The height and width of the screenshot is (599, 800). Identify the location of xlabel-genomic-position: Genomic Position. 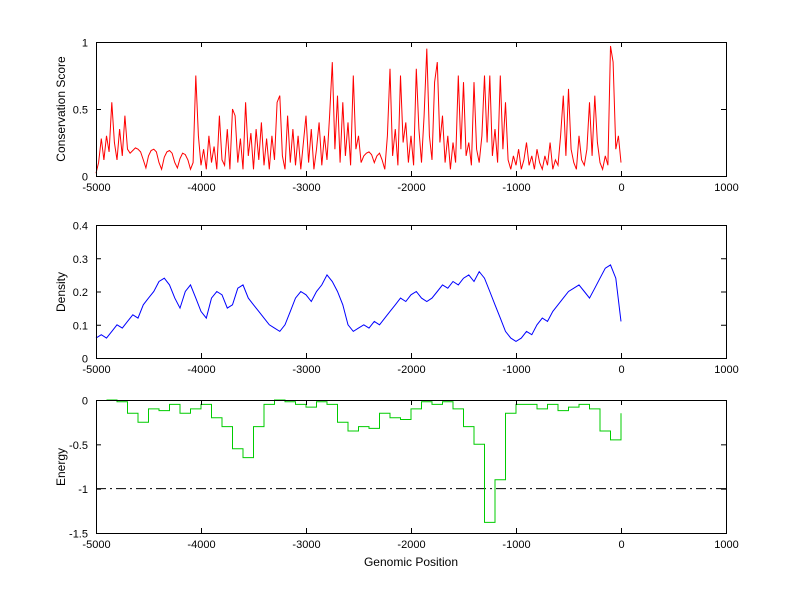
(411, 562).